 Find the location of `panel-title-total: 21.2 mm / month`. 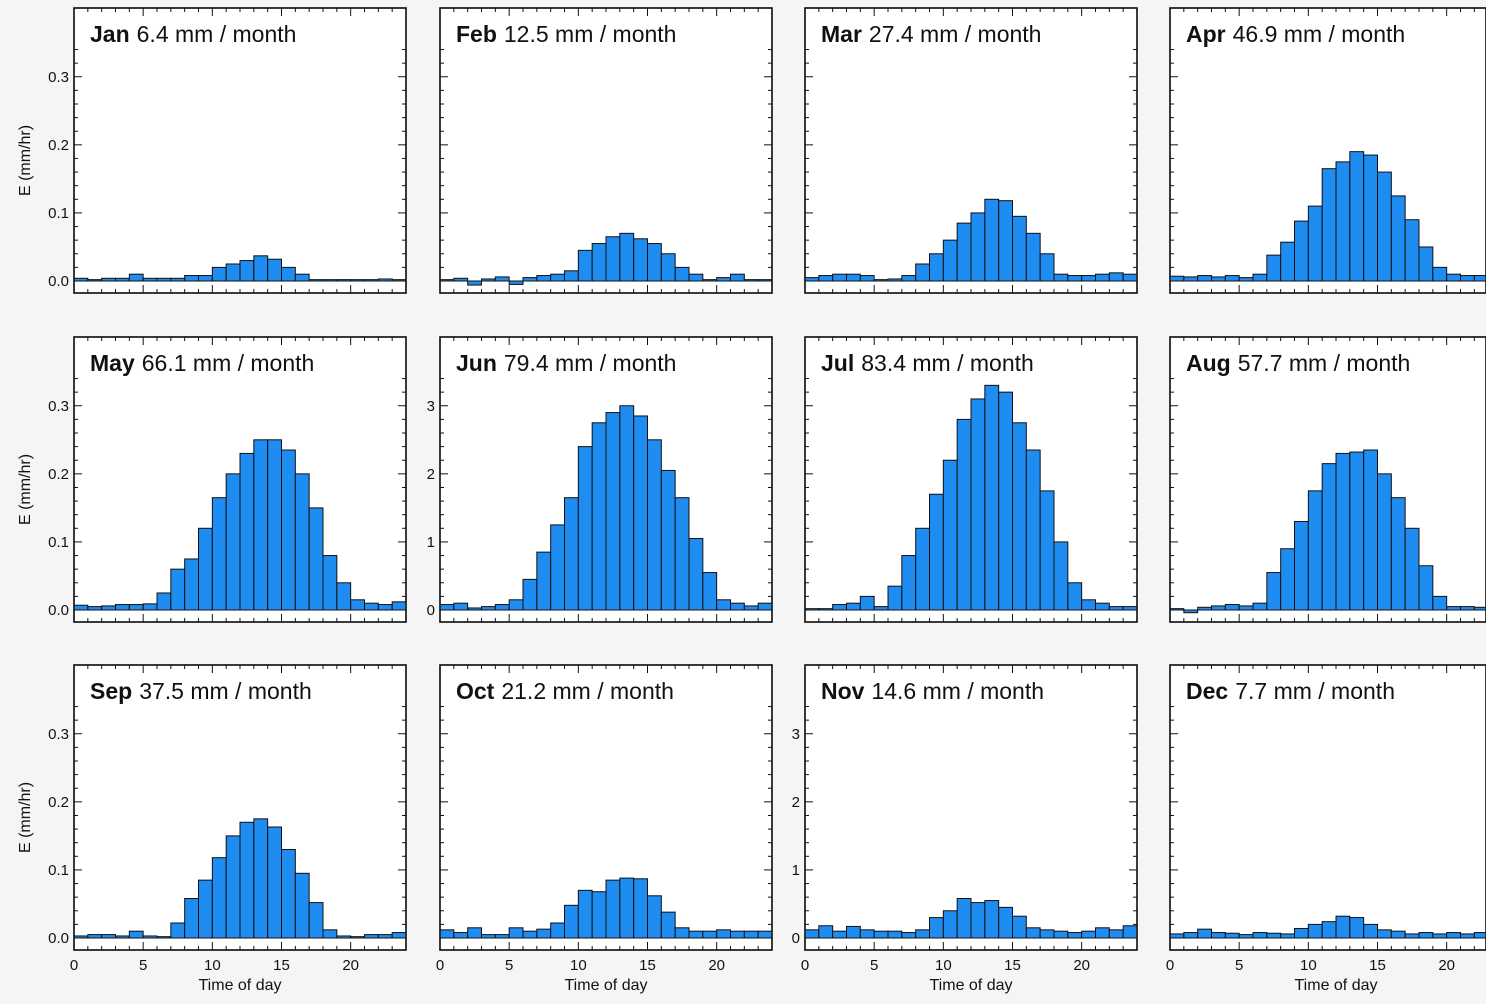

panel-title-total: 21.2 mm / month is located at coordinates (587, 691).